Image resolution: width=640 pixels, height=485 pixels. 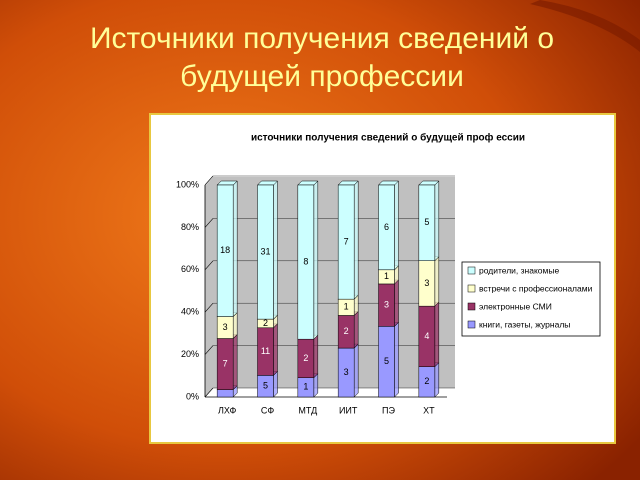 I want to click on decor-stripe, so click(x=585, y=26).